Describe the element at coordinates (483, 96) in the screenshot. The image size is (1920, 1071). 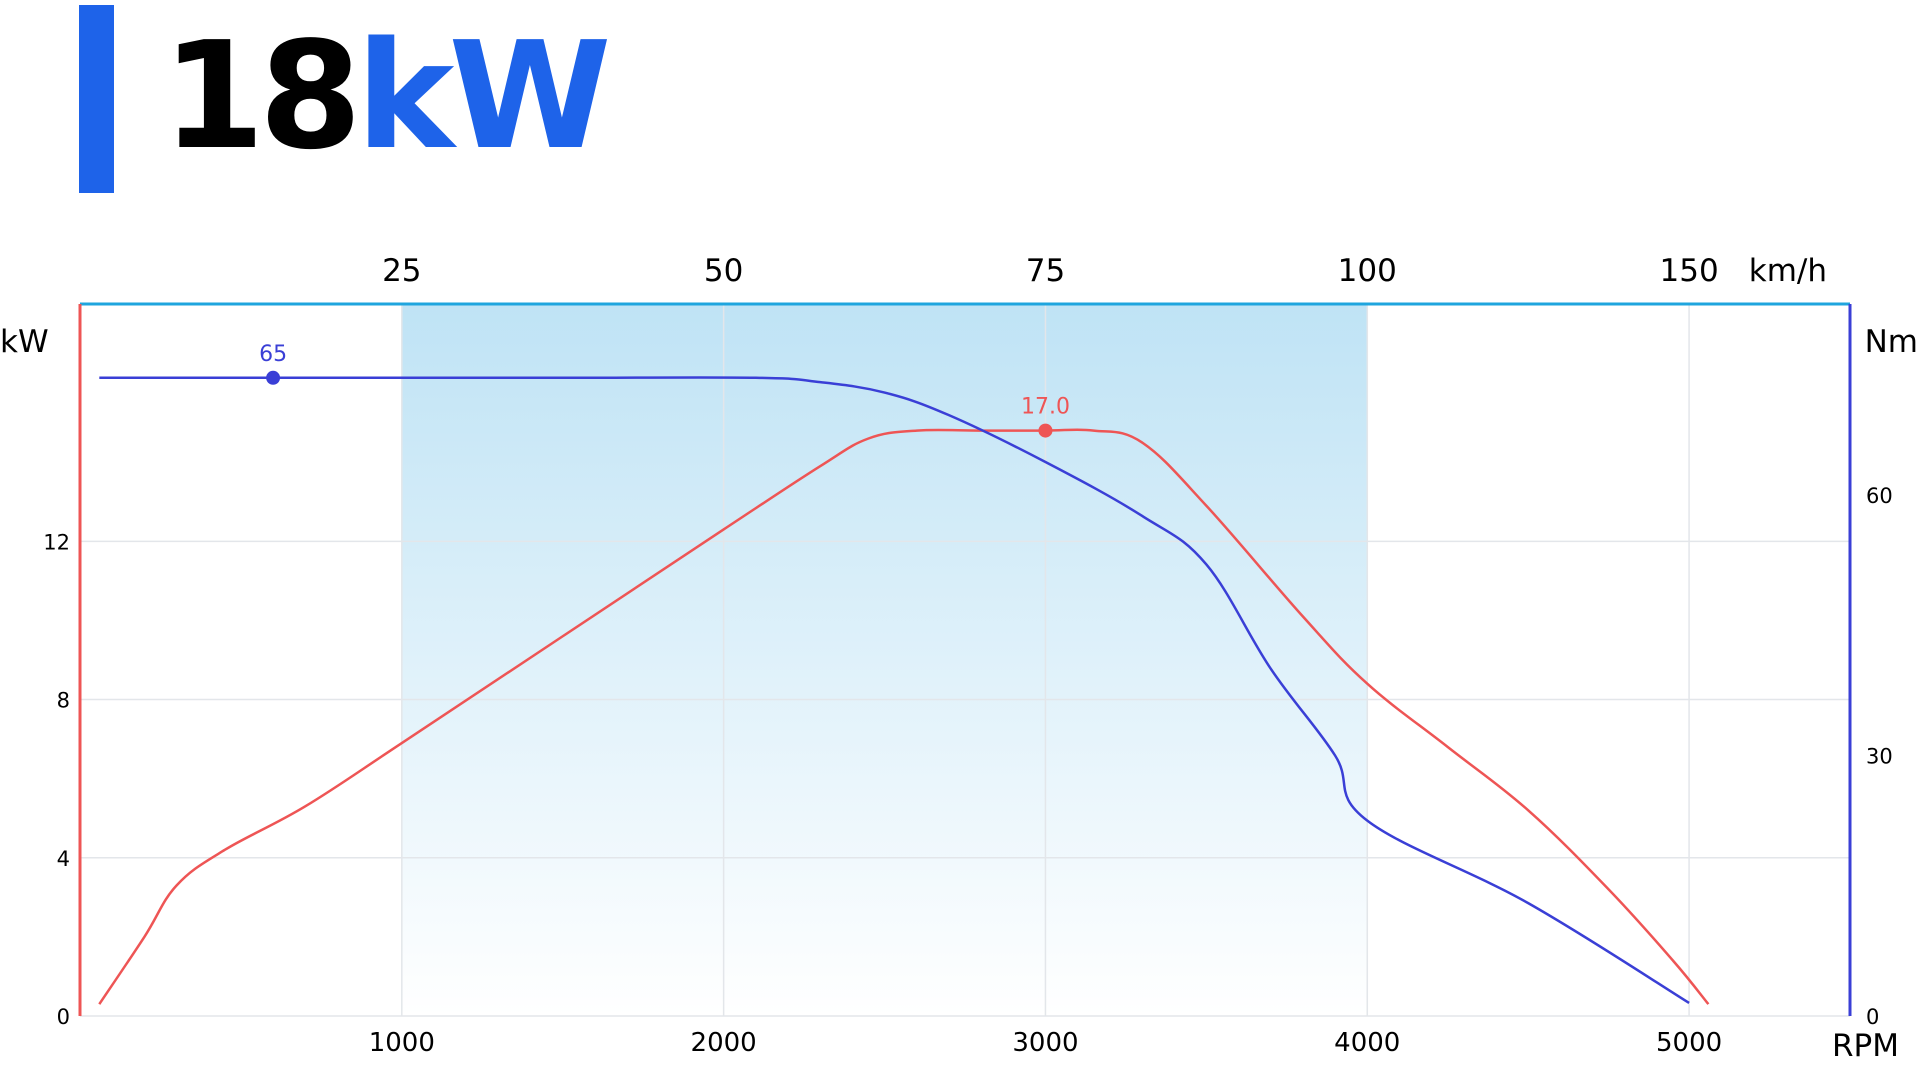
I see `power-unit: kW` at that location.